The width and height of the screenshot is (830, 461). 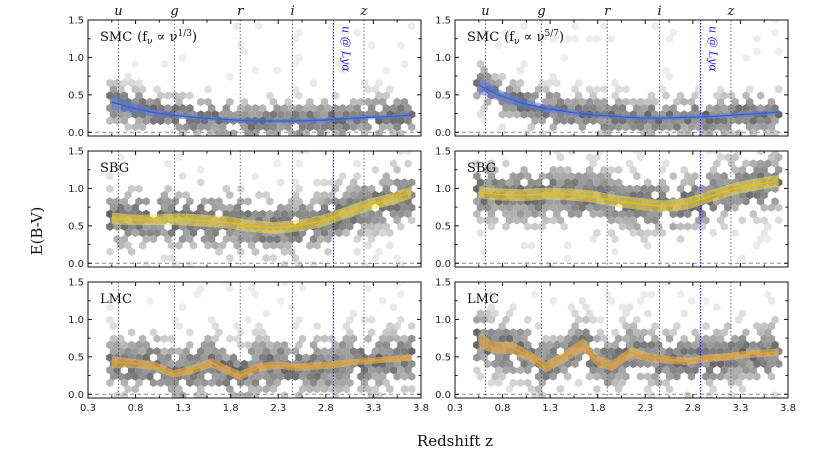 What do you see at coordinates (245, 71) in the screenshot?
I see `panel-smc-0: 0.0 0.5 1.0 1.5 u g r i z u @ Lyα SMC (fν ∝ ν1/3)` at bounding box center [245, 71].